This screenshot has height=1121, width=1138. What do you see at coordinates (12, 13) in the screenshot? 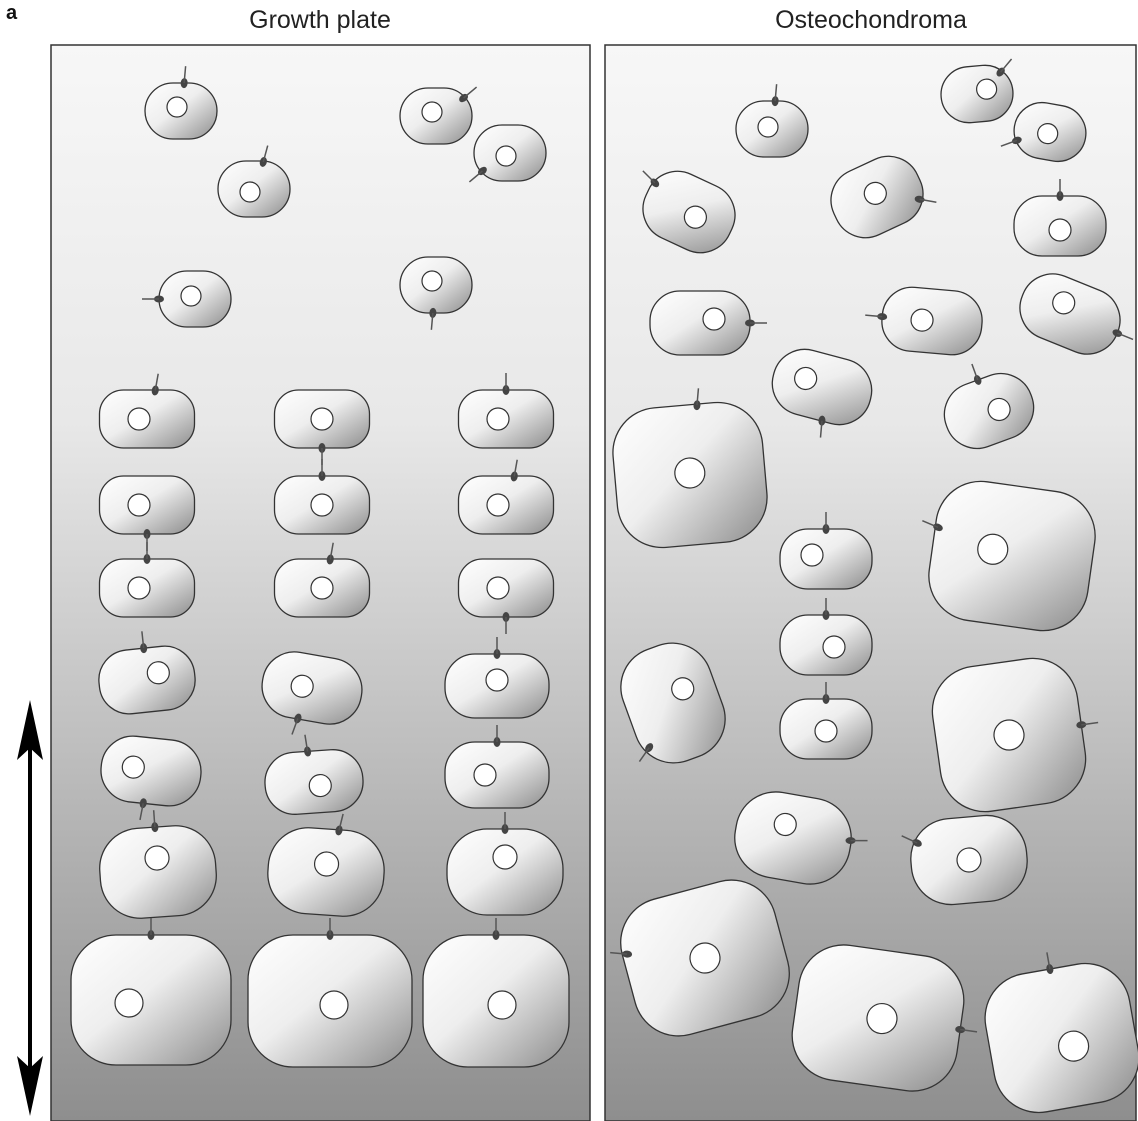
I see `panel-letter: a` at bounding box center [12, 13].